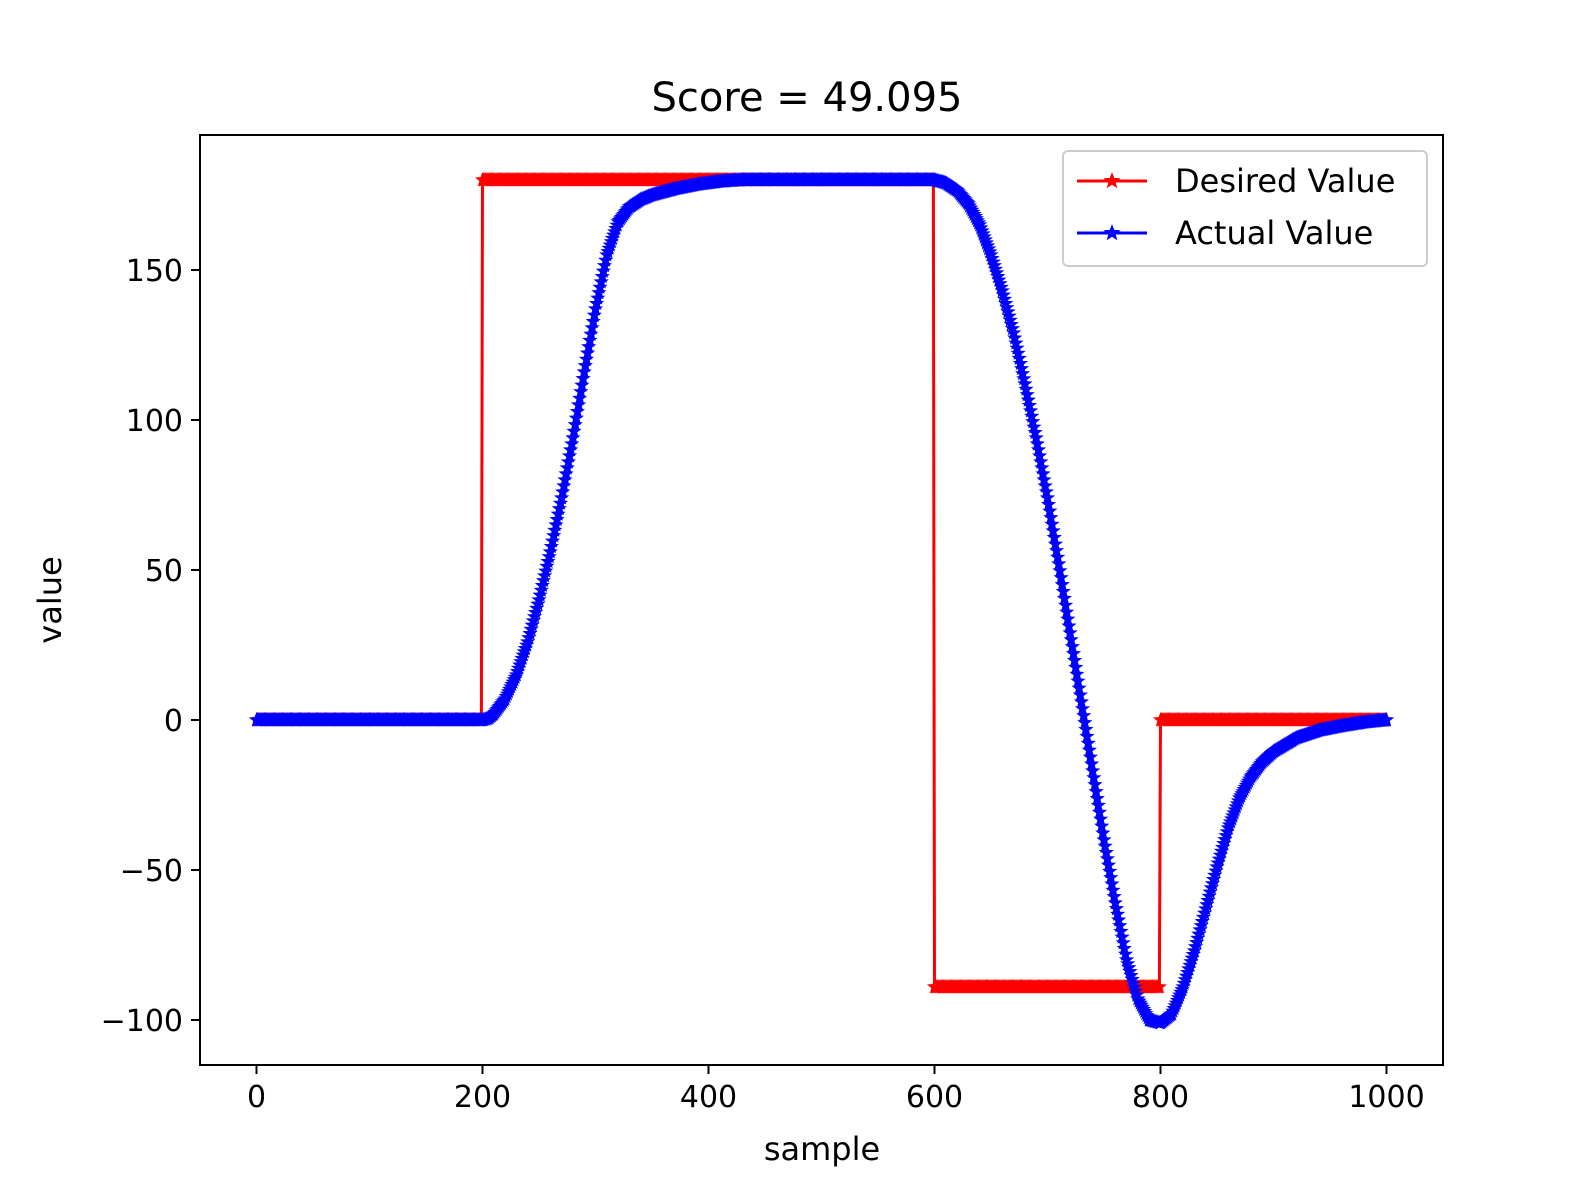 The width and height of the screenshot is (1592, 1190). What do you see at coordinates (151, 871) in the screenshot?
I see `y-tick-label: −50` at bounding box center [151, 871].